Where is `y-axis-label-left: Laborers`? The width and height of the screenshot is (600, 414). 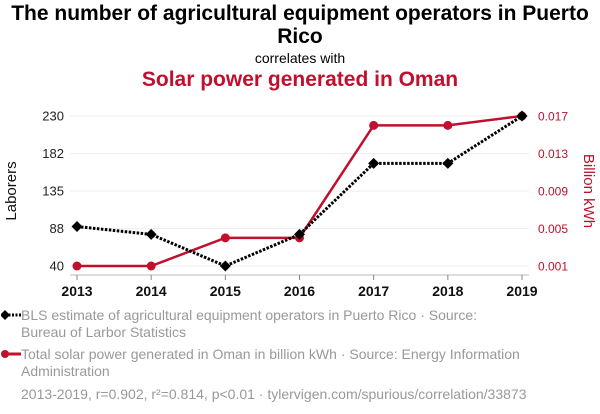 y-axis-label-left: Laborers is located at coordinates (11, 190).